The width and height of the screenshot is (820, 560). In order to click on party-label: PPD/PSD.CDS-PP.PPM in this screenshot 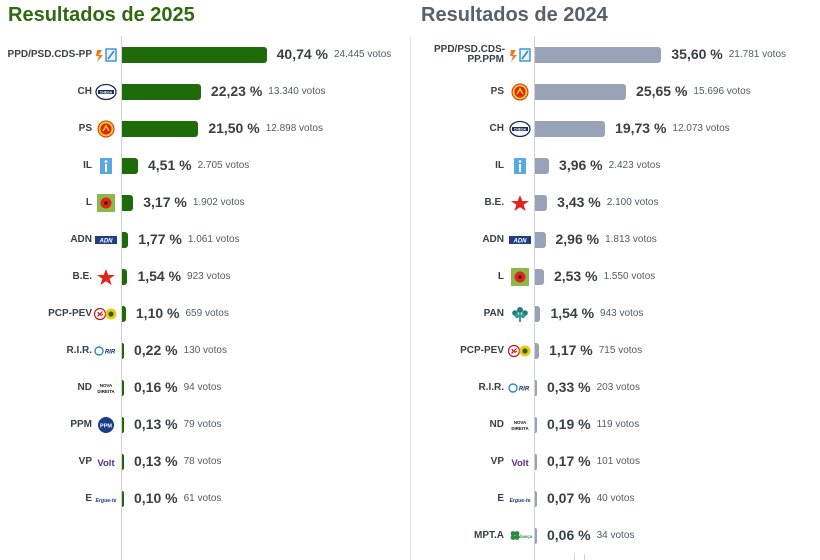, I will do `click(470, 54)`.